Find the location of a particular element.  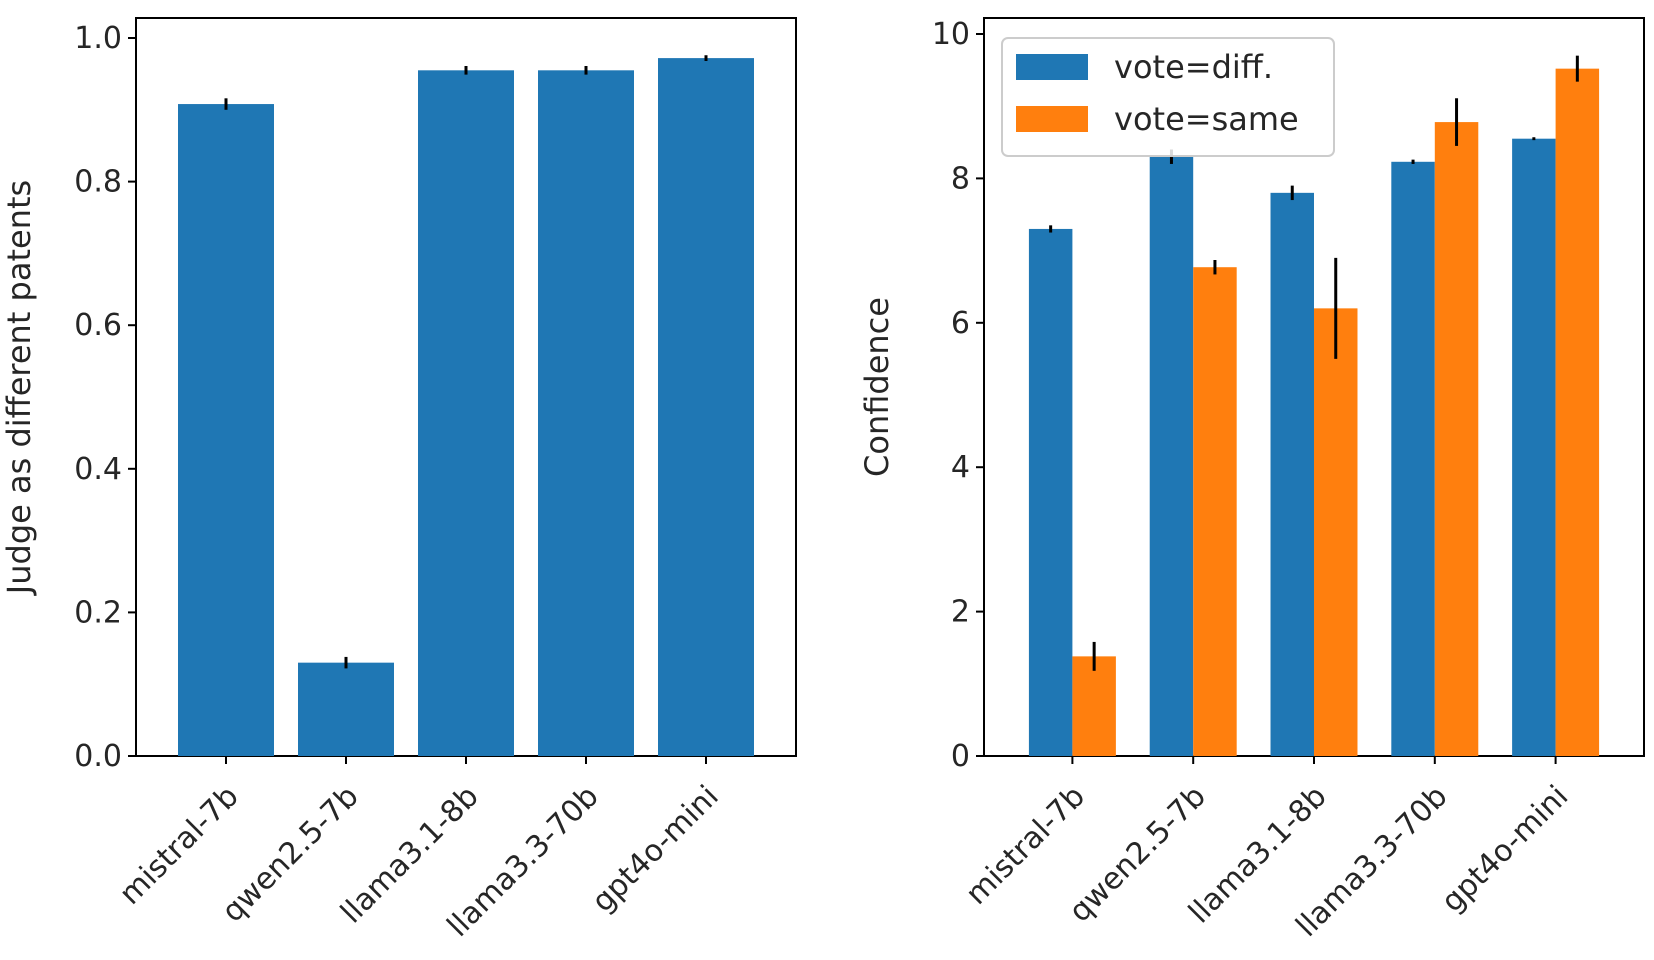

y-tick-label: 0.6 is located at coordinates (98, 325).